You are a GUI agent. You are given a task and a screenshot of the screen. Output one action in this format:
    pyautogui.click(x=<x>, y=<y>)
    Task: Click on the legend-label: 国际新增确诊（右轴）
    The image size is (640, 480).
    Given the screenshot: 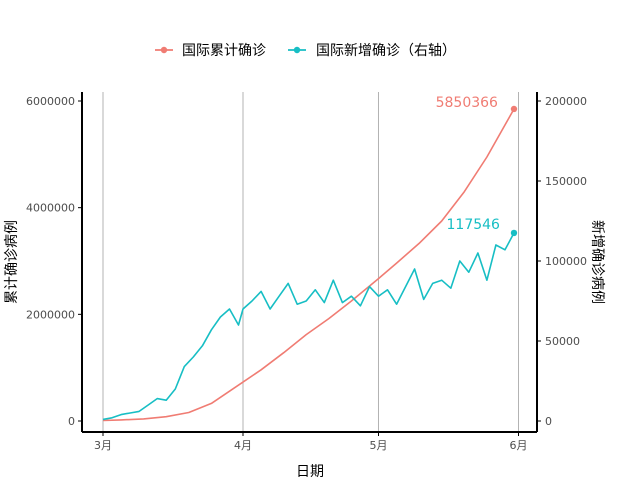 What is the action you would take?
    pyautogui.click(x=386, y=51)
    